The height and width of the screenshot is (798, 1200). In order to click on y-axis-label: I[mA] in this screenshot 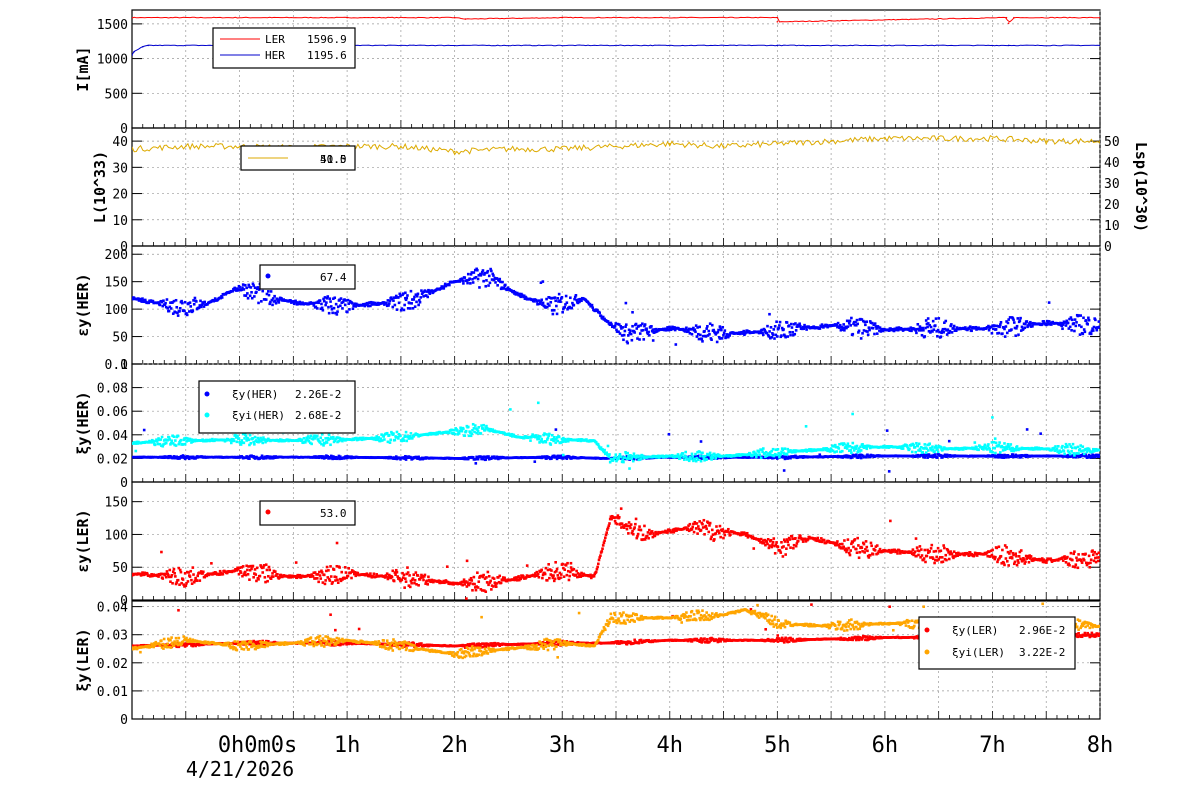, I will do `click(83, 68)`.